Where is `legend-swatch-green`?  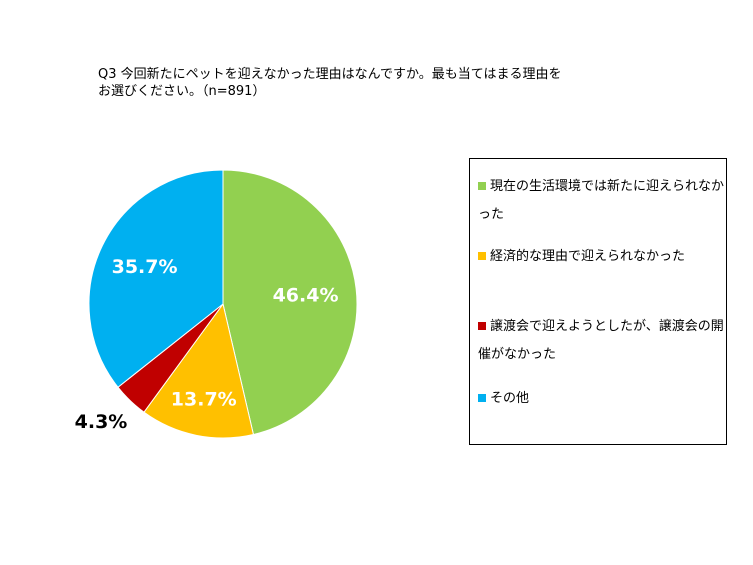
legend-swatch-green is located at coordinates (482, 186).